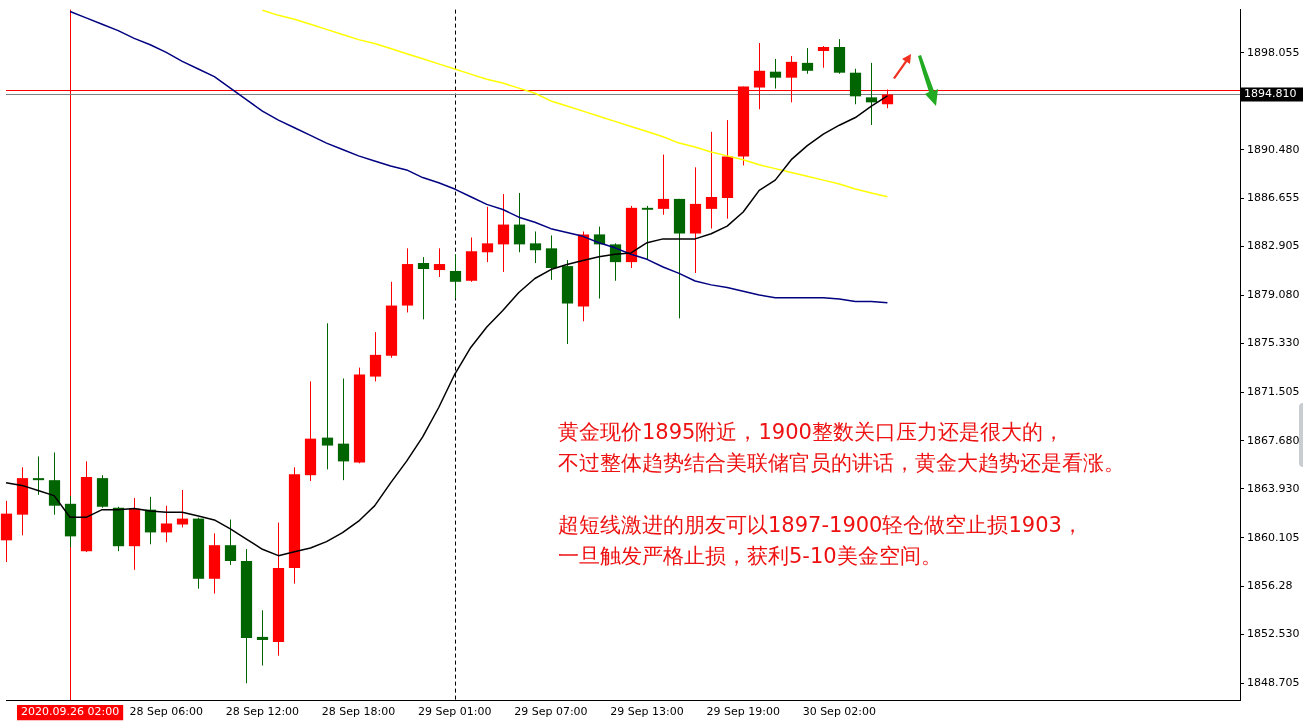 The width and height of the screenshot is (1303, 725). Describe the element at coordinates (1273, 488) in the screenshot. I see `y-tick-label: 1863.930` at that location.